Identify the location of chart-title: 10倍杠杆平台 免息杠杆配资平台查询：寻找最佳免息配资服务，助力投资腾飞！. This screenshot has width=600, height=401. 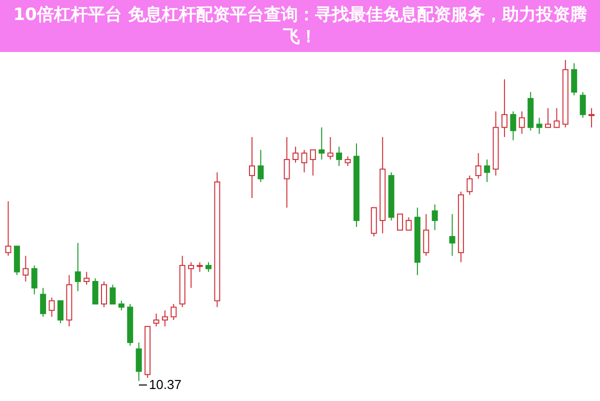
(300, 26).